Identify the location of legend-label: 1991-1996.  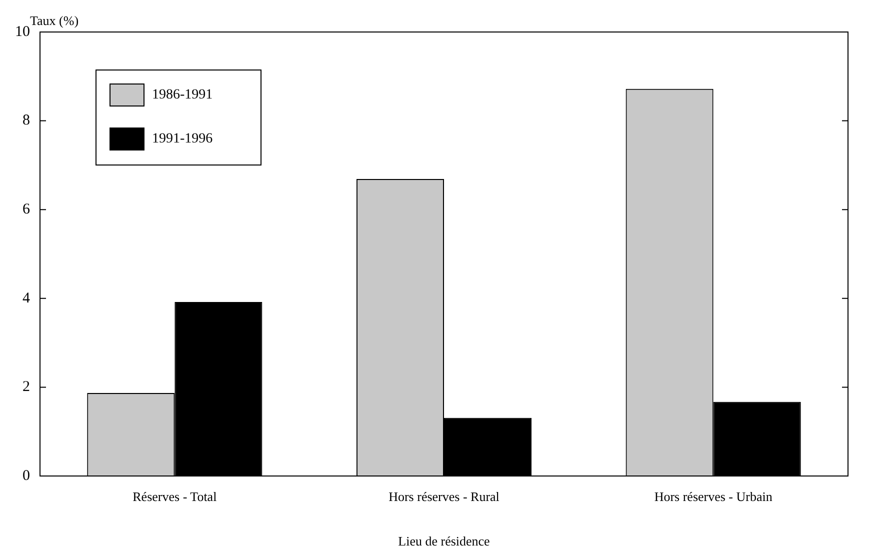
(182, 139).